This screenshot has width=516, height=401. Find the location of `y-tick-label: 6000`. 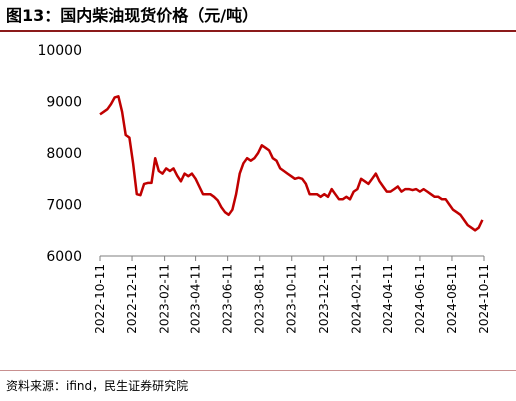

y-tick-label: 6000 is located at coordinates (64, 257).